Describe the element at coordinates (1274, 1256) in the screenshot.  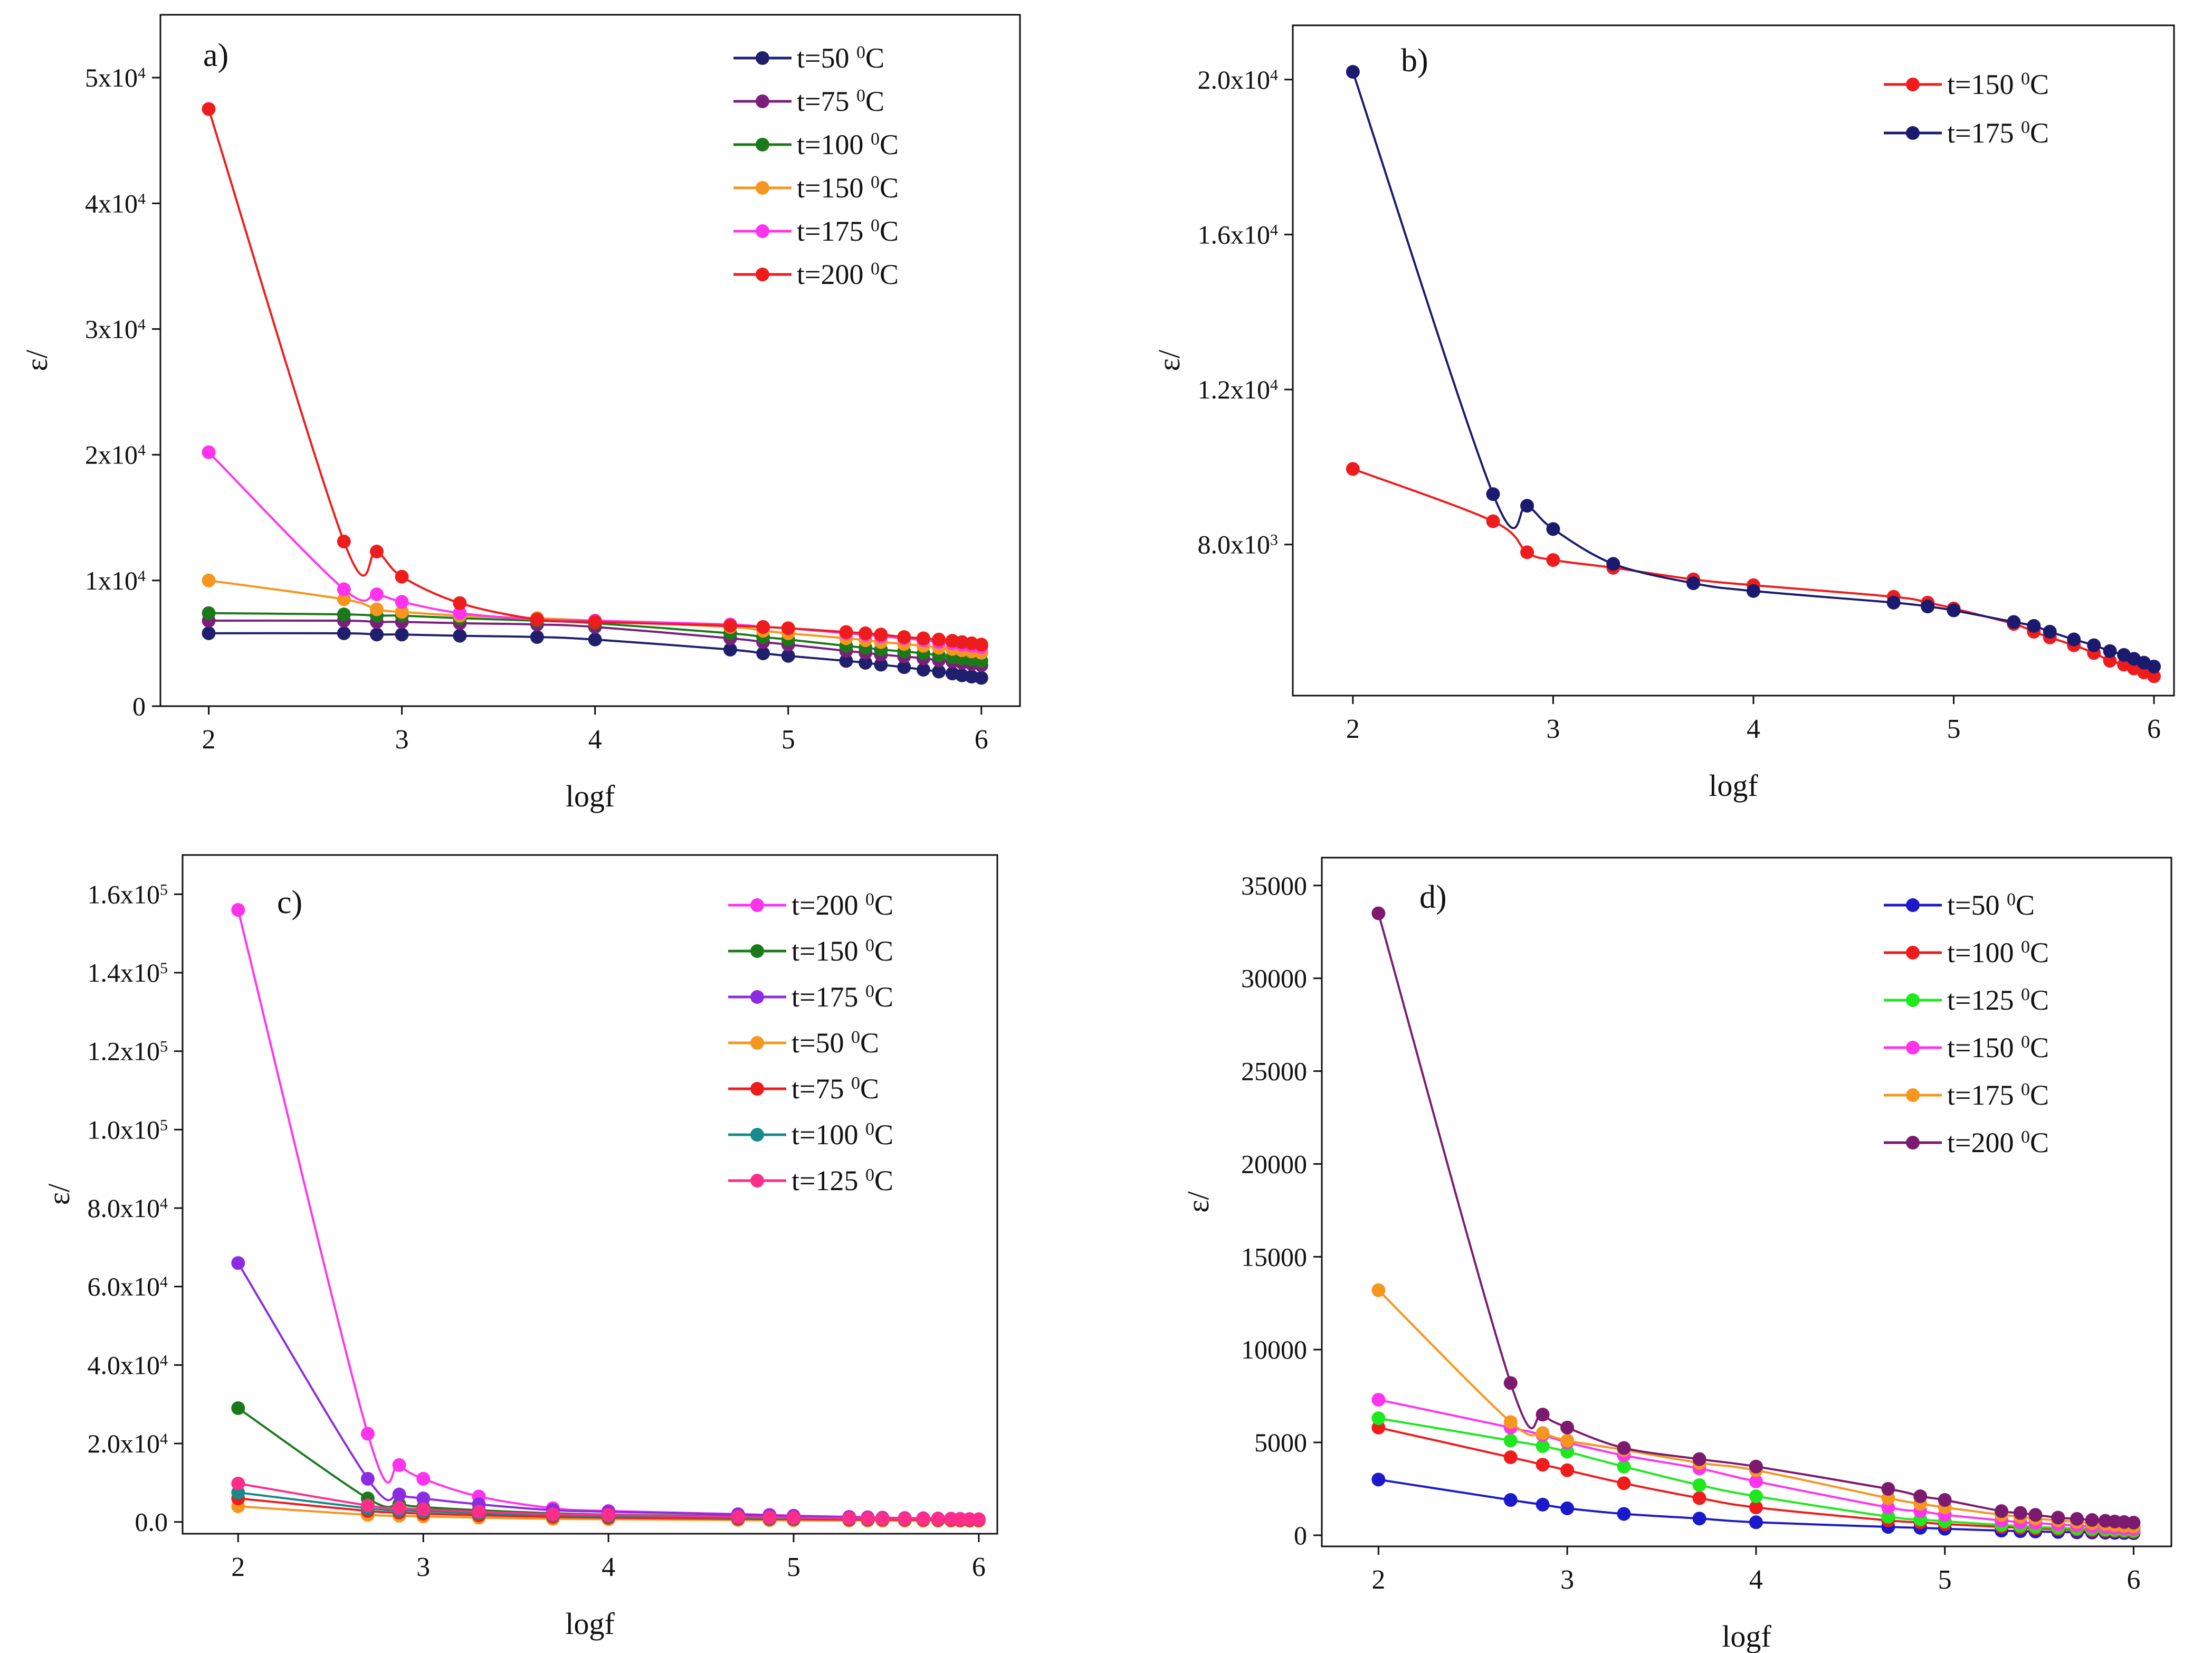
I see `y-tick-label: 15000` at that location.